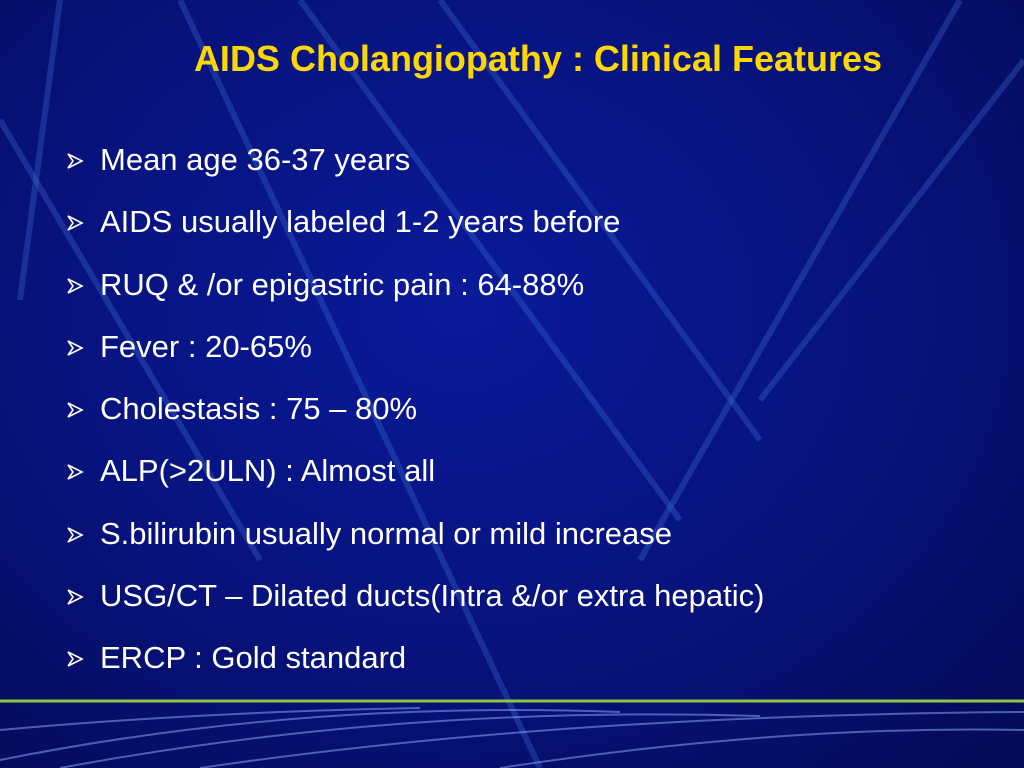 This screenshot has height=768, width=1024. I want to click on bullet-text: Mean age 36-37 years, so click(255, 159).